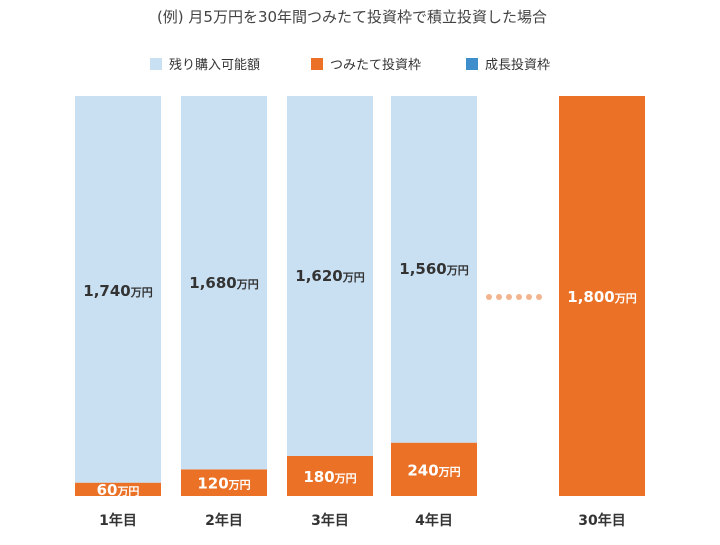 The height and width of the screenshot is (545, 720). What do you see at coordinates (352, 17) in the screenshot?
I see `chart-title: (例) 月5万円を30年間つみたて投資枠で積立投資した場合` at bounding box center [352, 17].